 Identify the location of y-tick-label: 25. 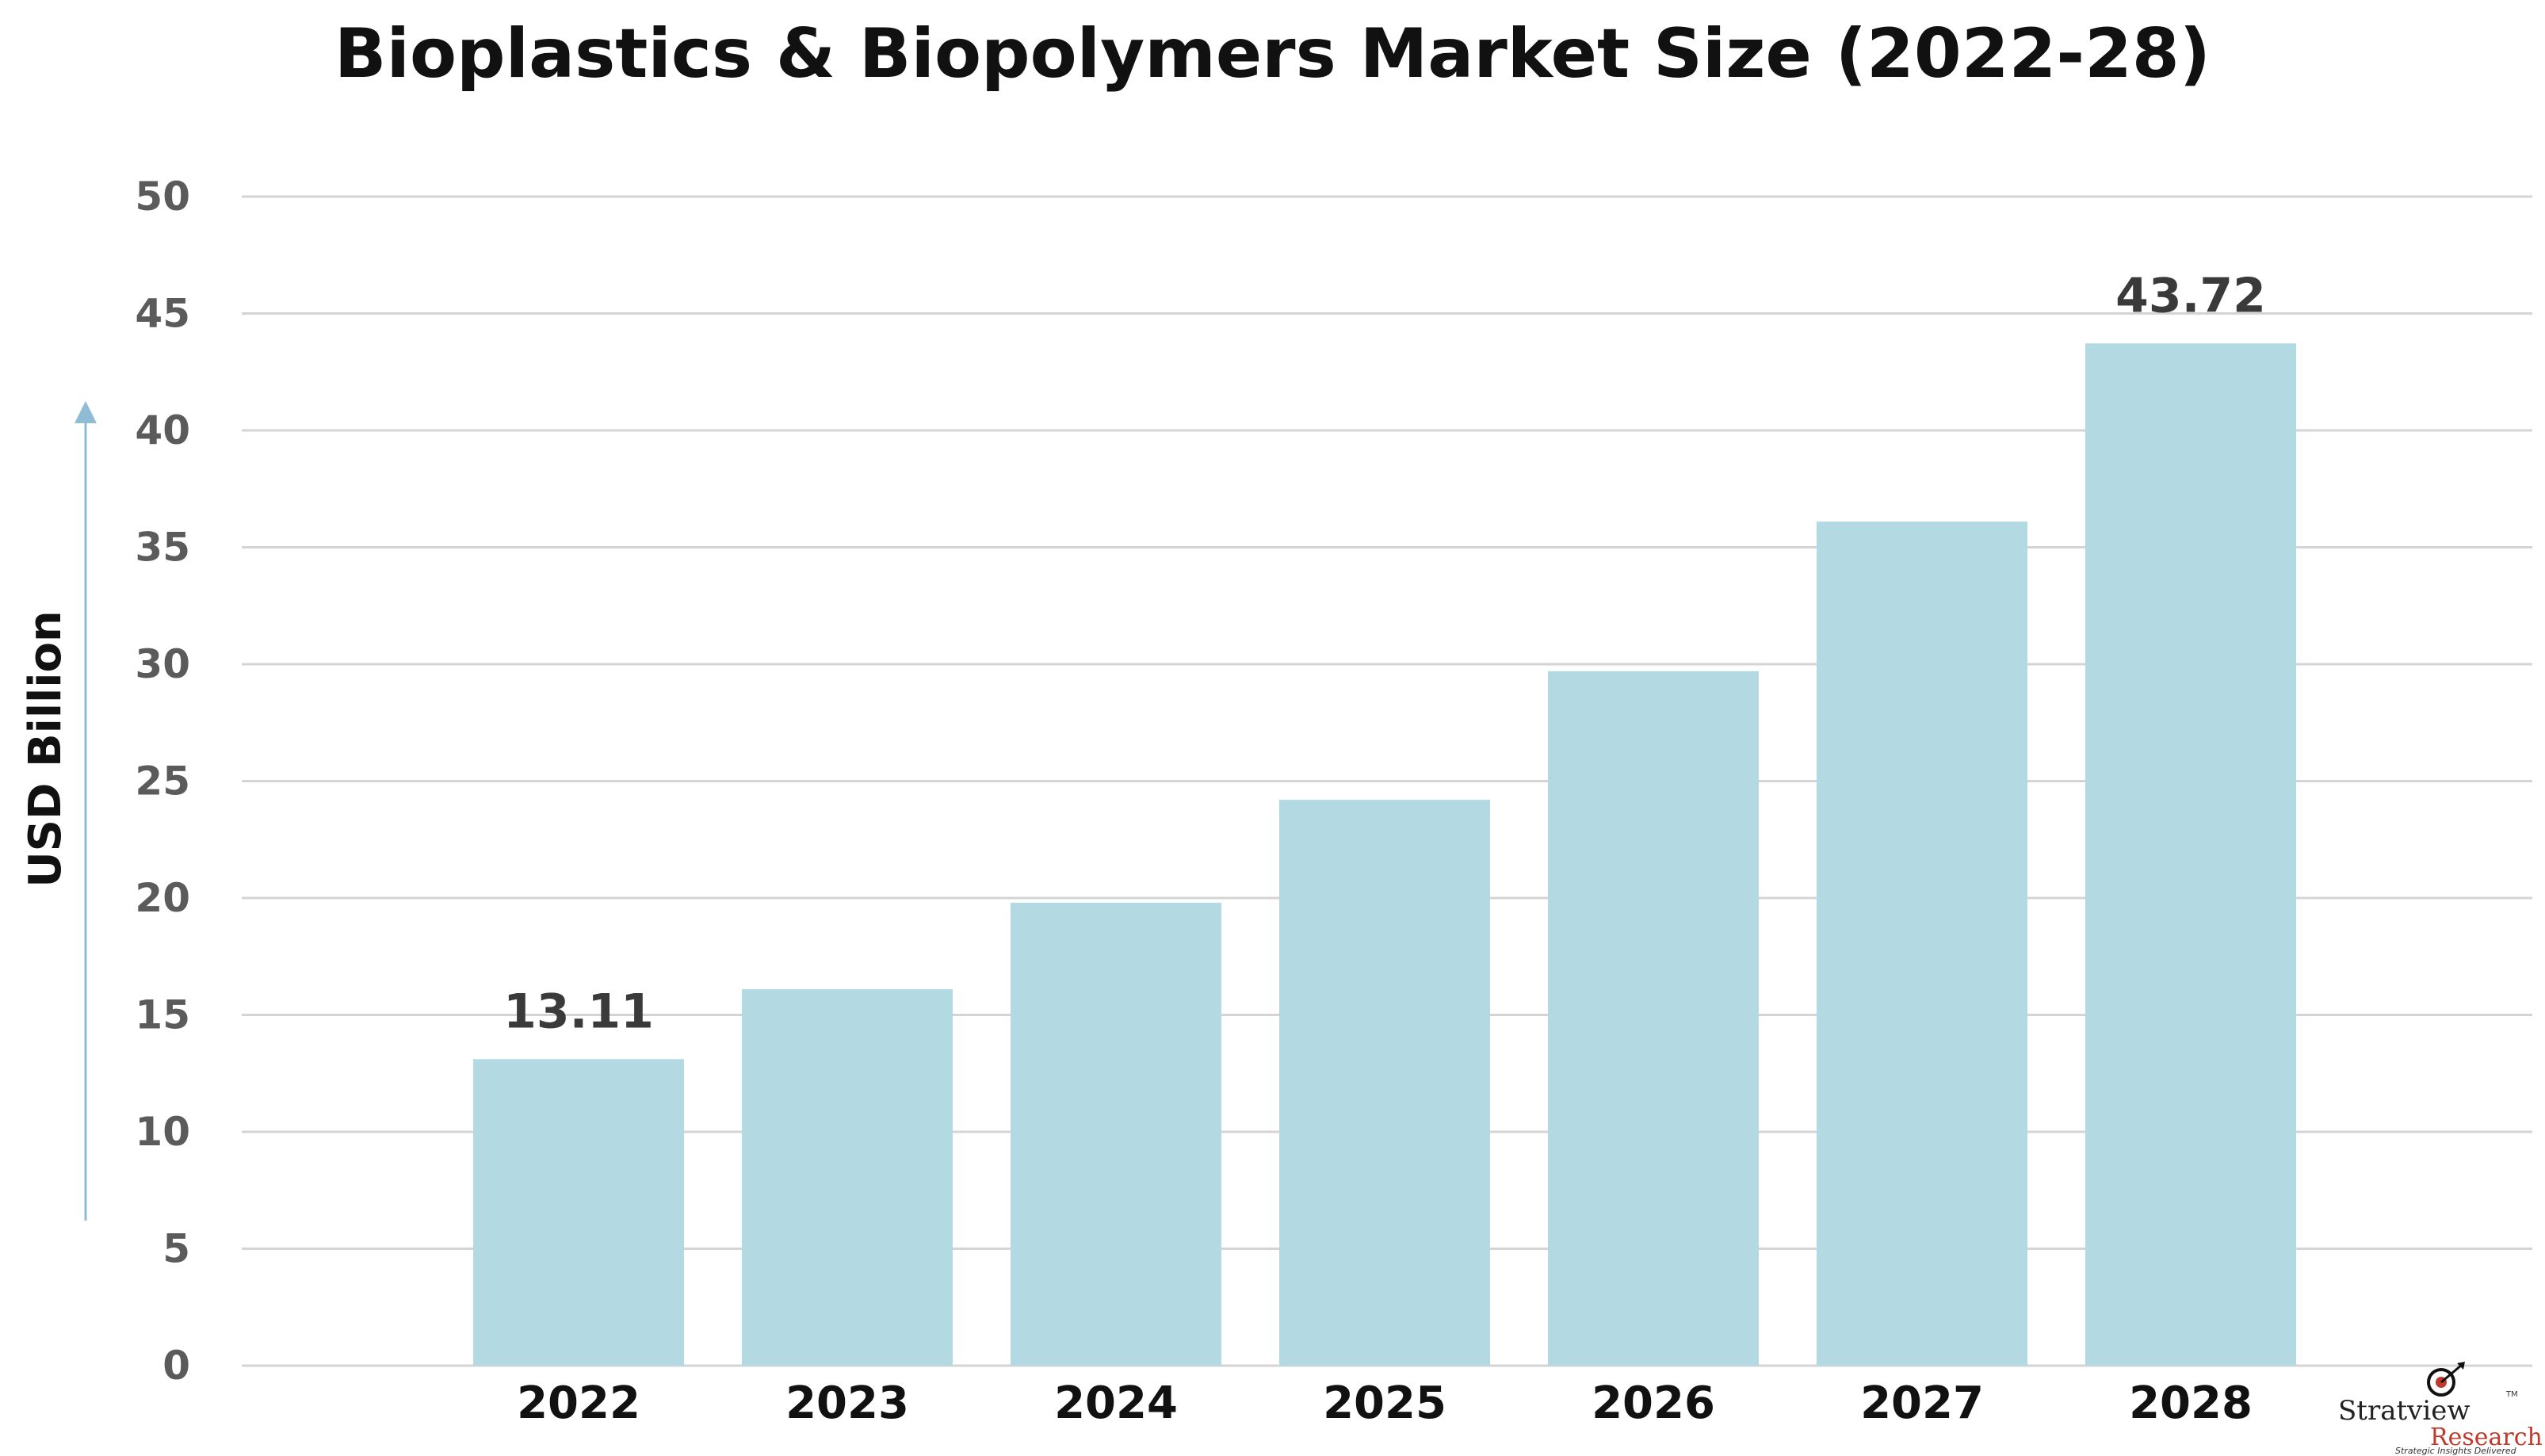
(162, 781).